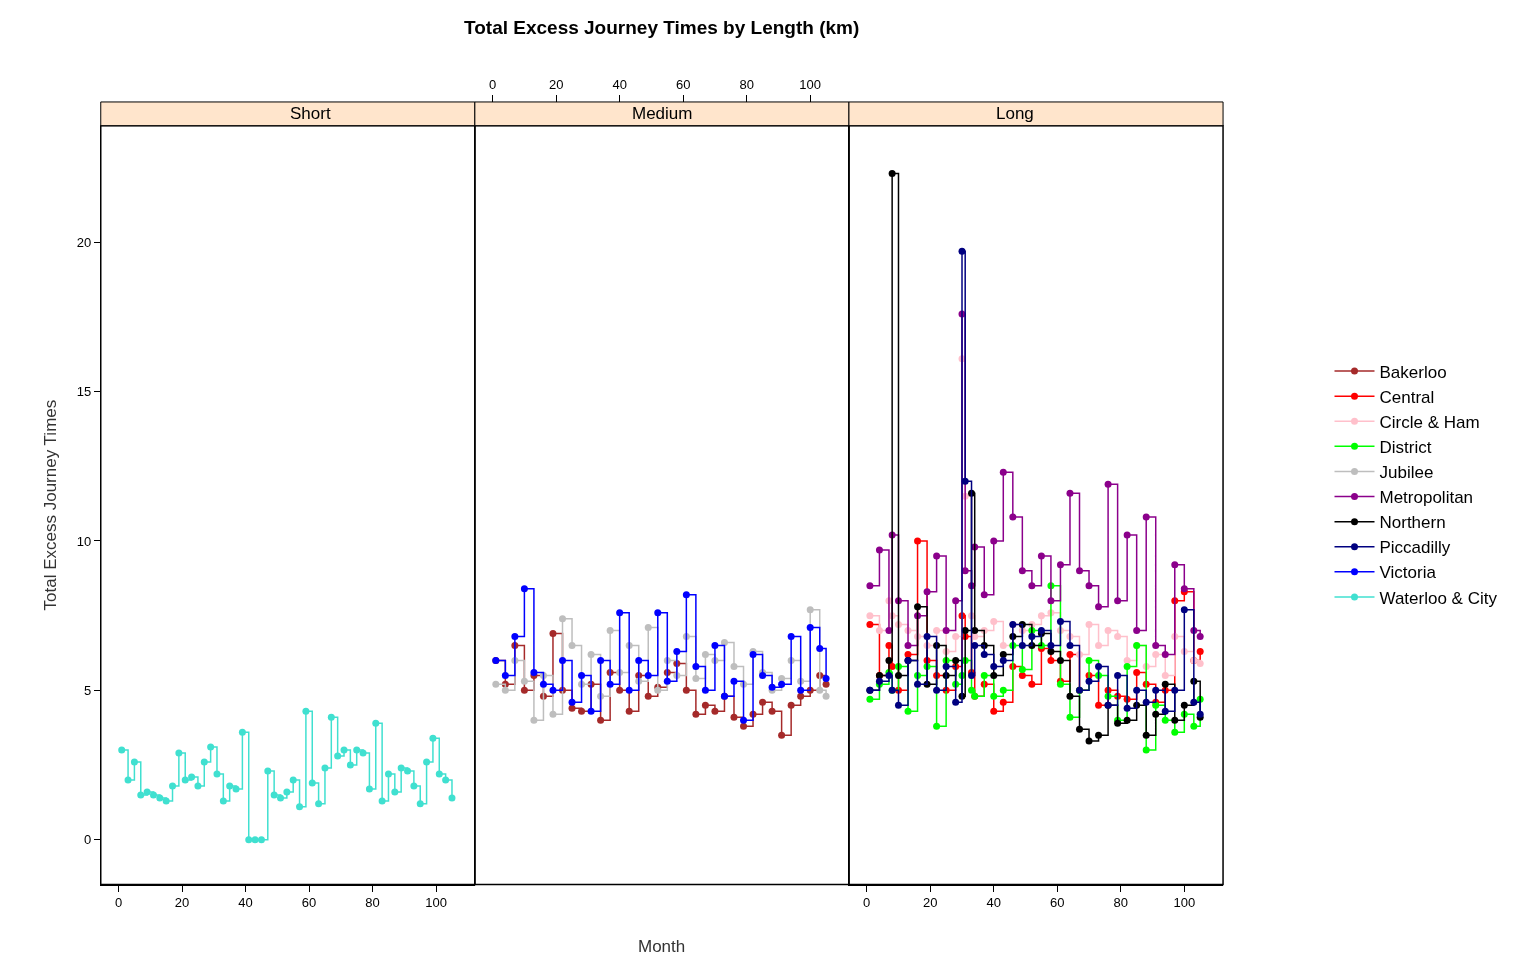 The image size is (1520, 968). What do you see at coordinates (1405, 447) in the screenshot?
I see `legend-label: District` at bounding box center [1405, 447].